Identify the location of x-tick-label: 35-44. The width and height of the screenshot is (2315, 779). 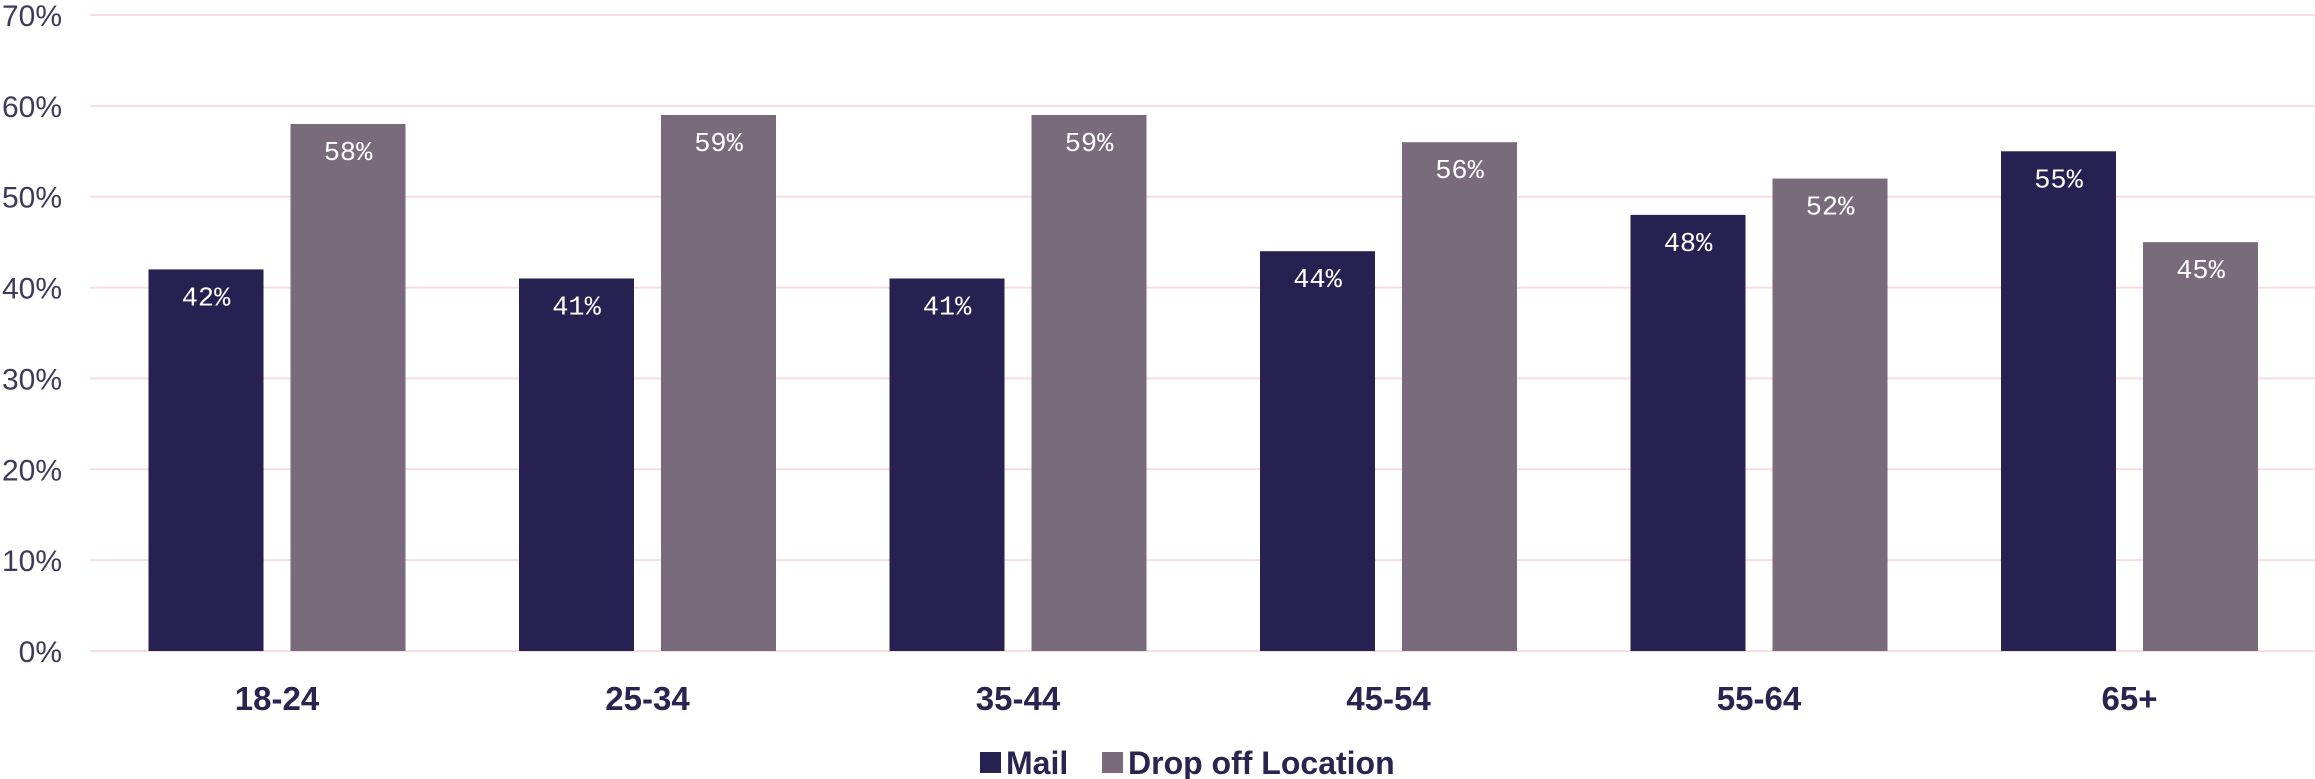
(1018, 698).